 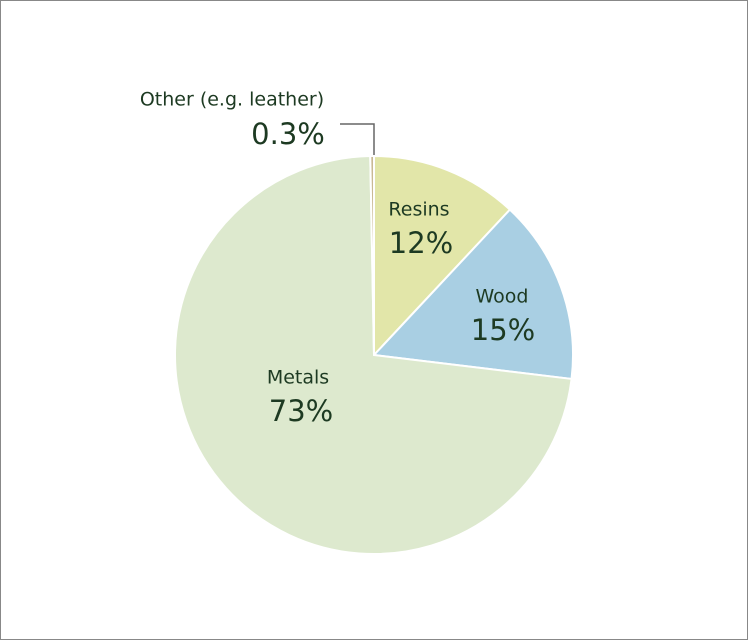 What do you see at coordinates (288, 134) in the screenshot?
I see `slice-value-label: 0.3%` at bounding box center [288, 134].